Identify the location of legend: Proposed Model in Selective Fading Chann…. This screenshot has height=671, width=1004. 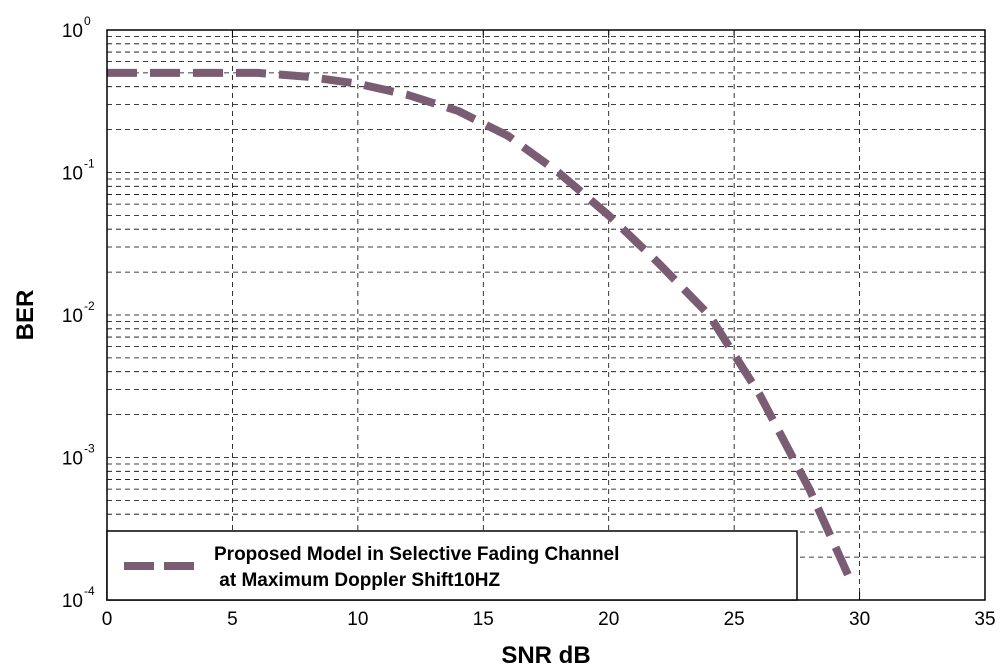
(452, 565).